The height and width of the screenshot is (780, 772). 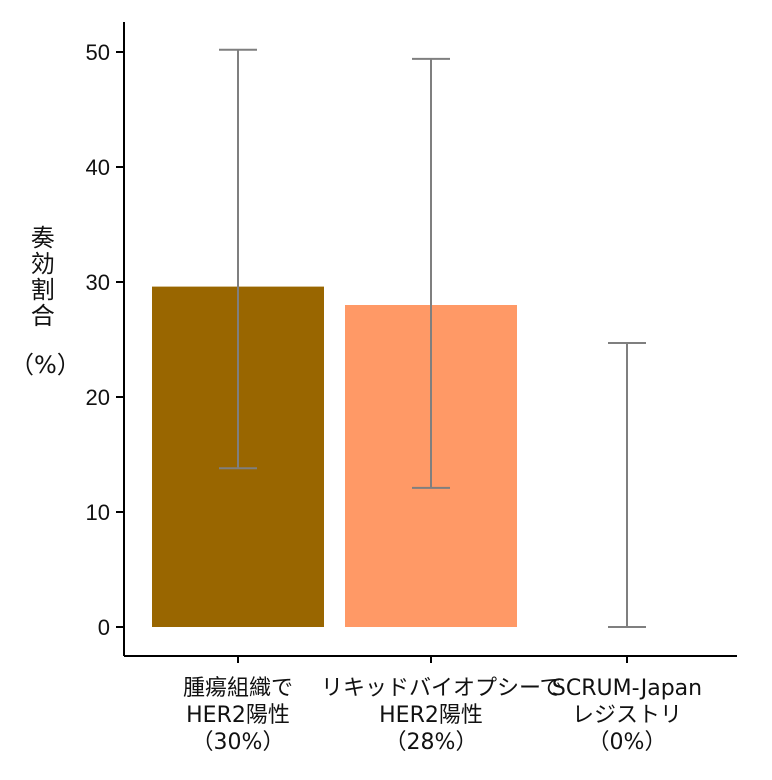 I want to click on x-tick-label-1: 腫瘍組織で HER2陽性 （30%）, so click(x=238, y=716).